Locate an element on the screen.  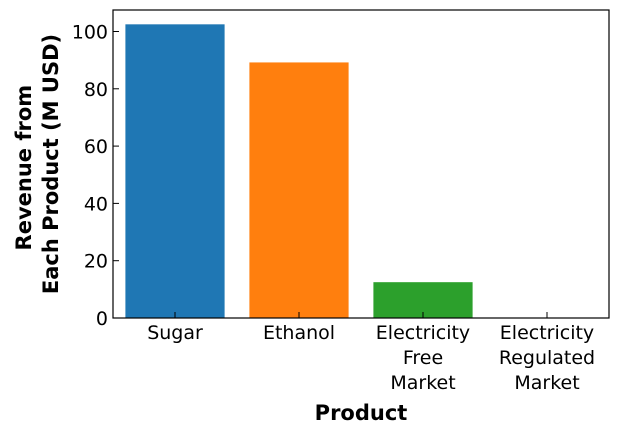
x-tick-label-0: Sugar is located at coordinates (175, 333).